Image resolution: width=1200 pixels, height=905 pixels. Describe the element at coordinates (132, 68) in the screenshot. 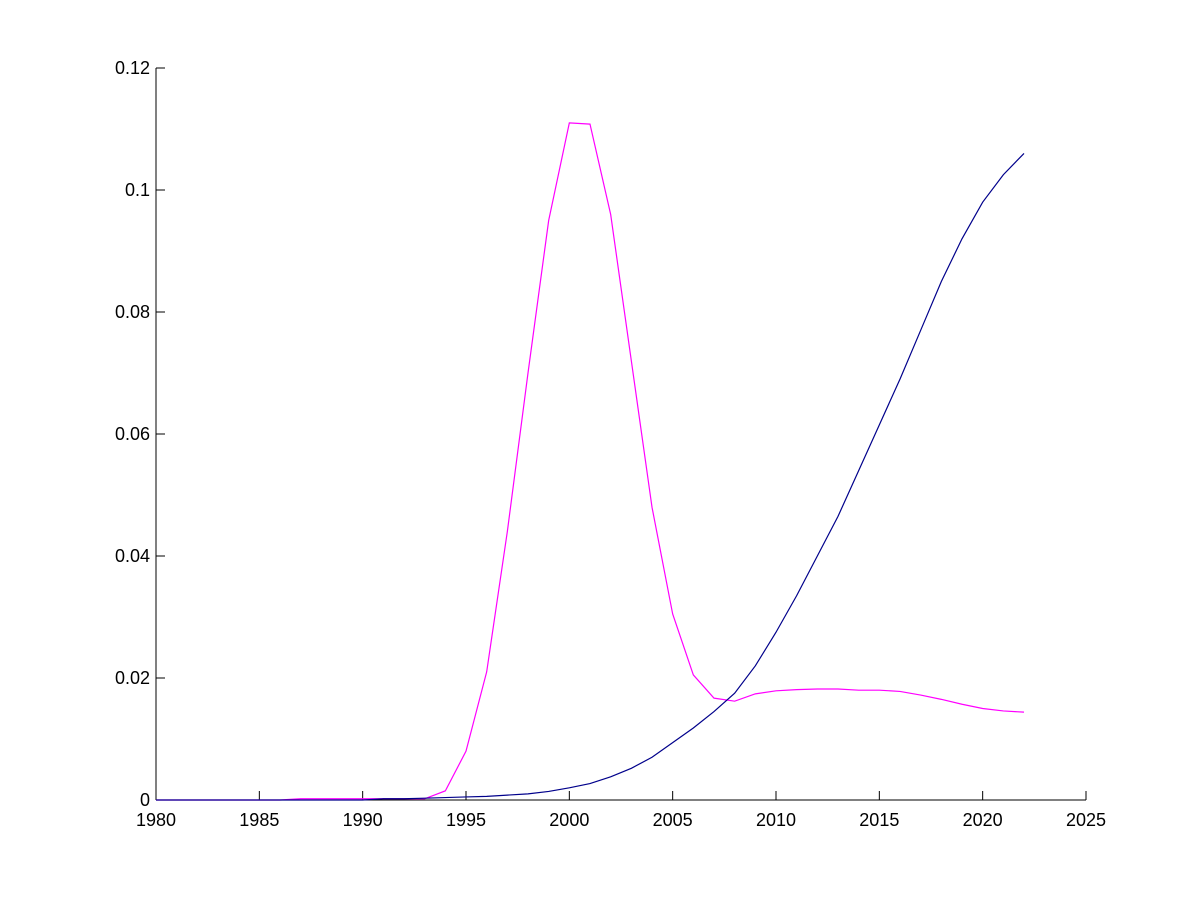

I see `y-tick-label: 0.12` at that location.